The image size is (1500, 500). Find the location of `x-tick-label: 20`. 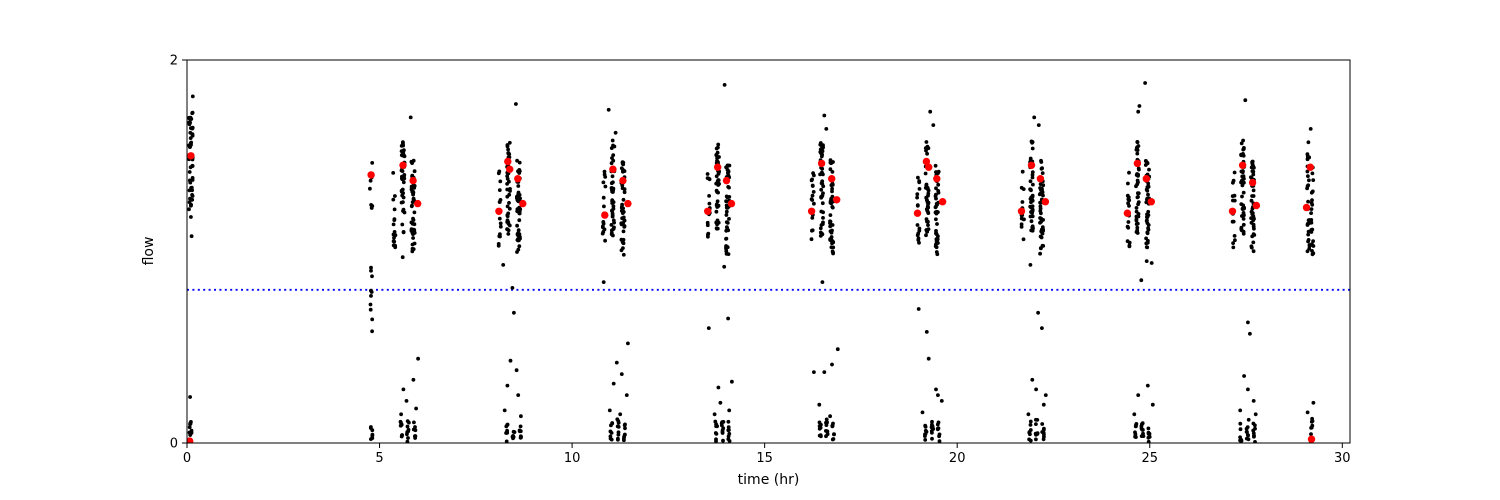

x-tick-label: 20 is located at coordinates (957, 458).